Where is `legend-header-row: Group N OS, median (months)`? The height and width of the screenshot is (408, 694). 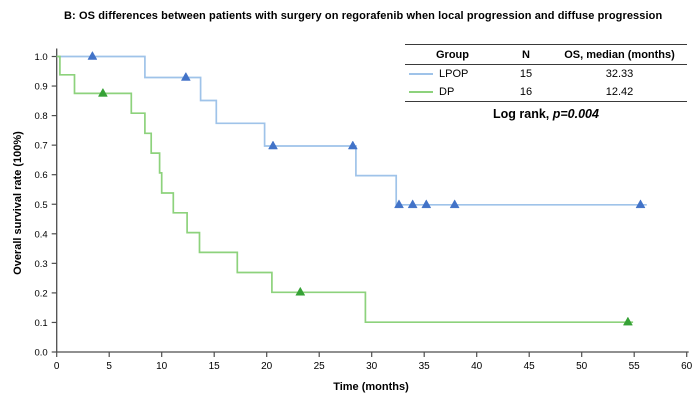 legend-header-row: Group N OS, median (months) is located at coordinates (546, 54).